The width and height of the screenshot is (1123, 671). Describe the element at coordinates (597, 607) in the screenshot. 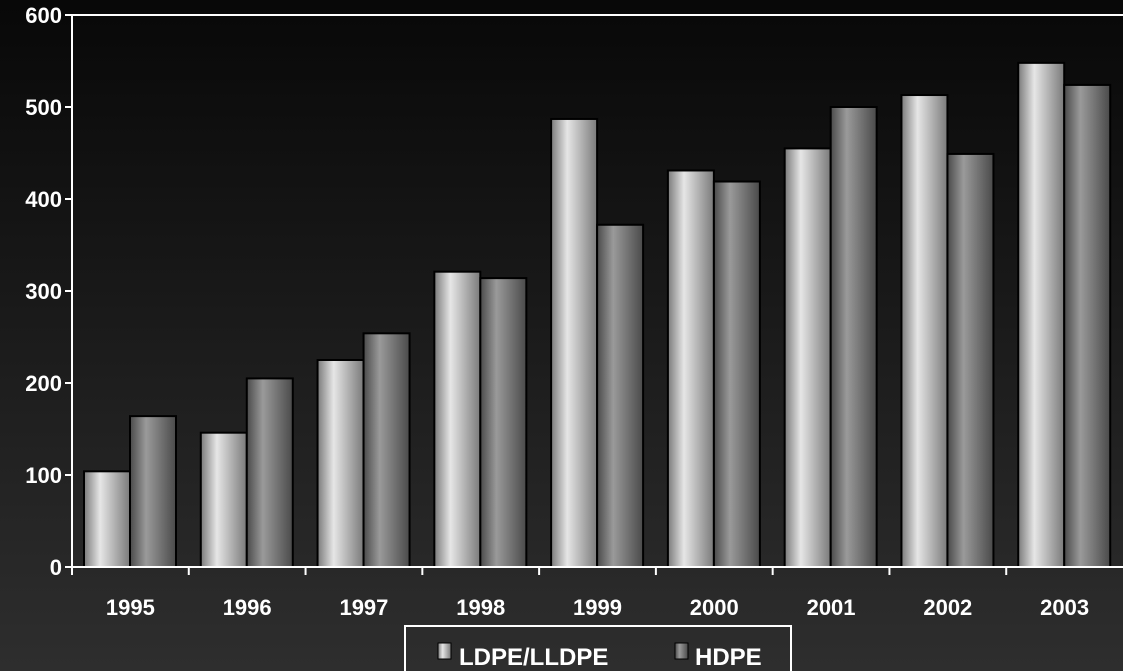

I see `x-tick-label-1999: 1999` at that location.